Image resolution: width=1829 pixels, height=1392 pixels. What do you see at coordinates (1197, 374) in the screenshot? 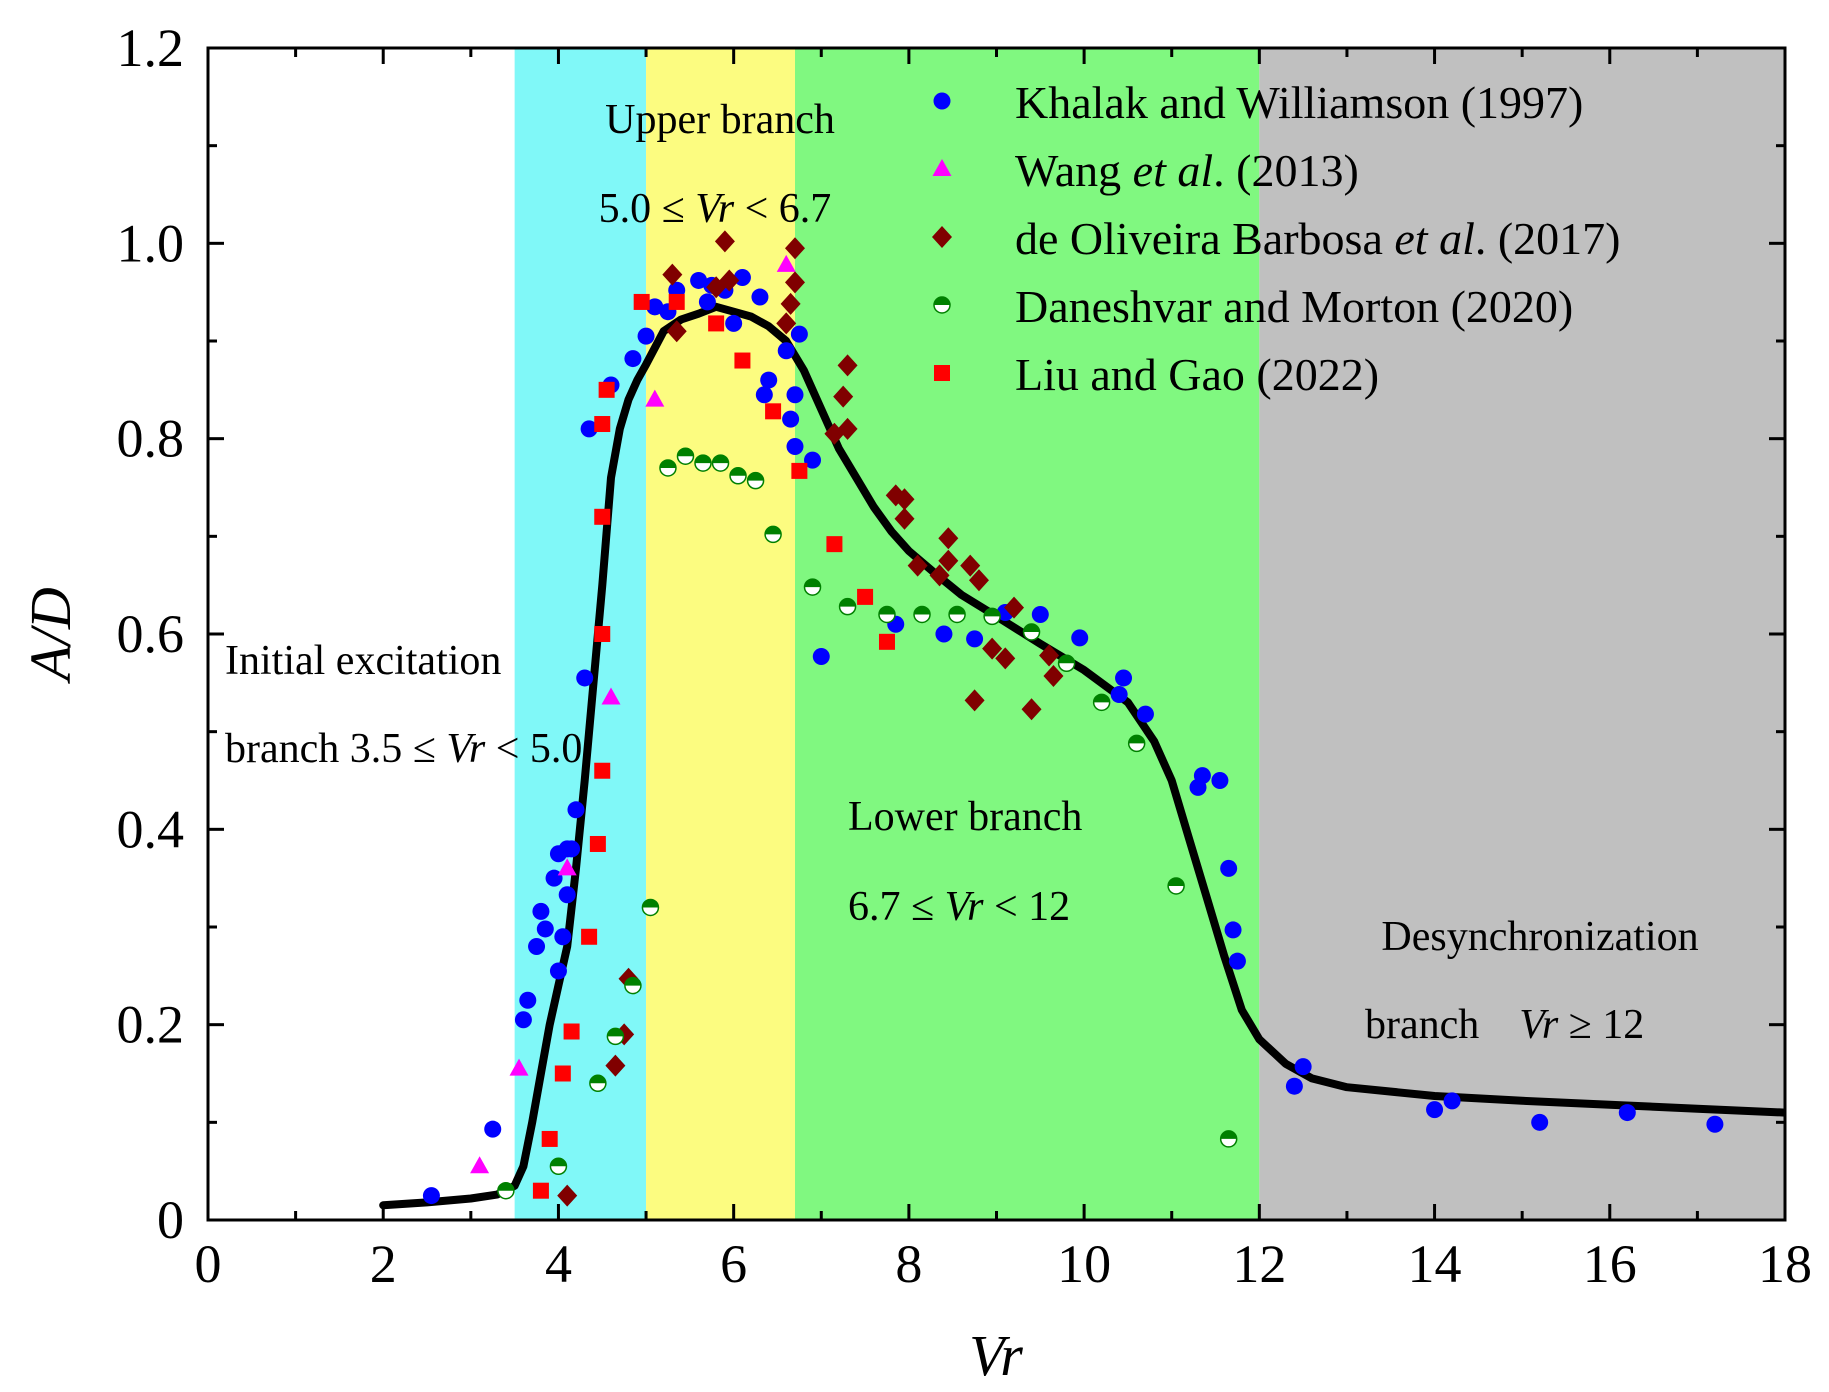
I see `legend-label-lg: Liu and Gao (2022)` at bounding box center [1197, 374].